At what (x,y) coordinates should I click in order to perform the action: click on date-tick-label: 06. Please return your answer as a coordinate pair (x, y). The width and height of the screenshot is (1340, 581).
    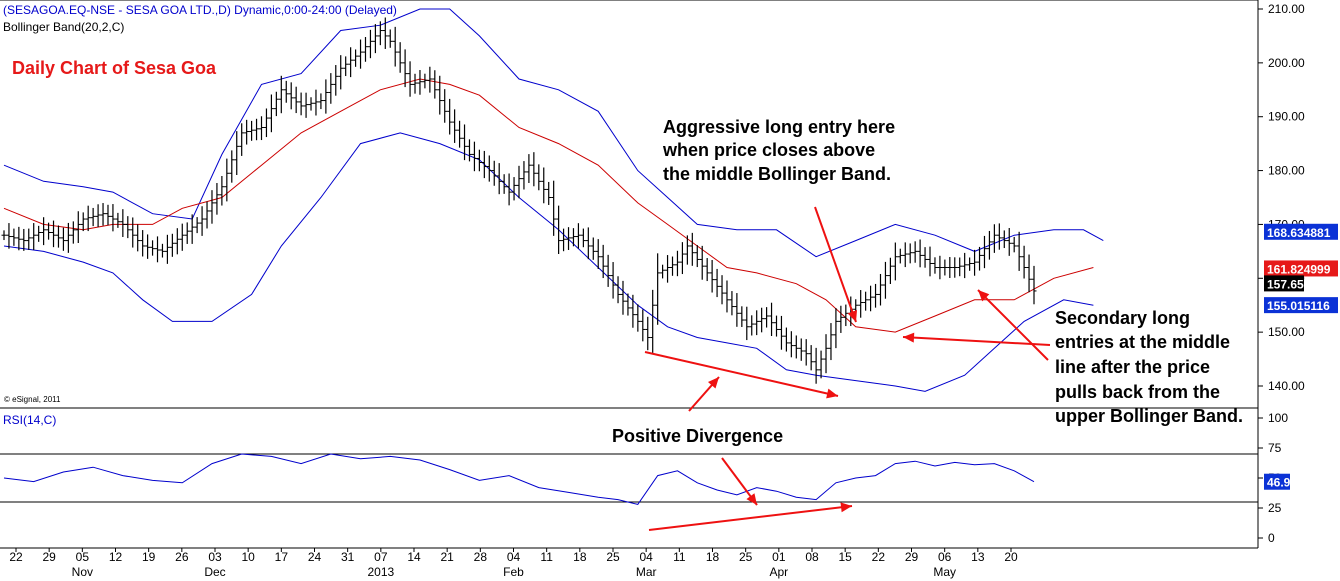
    Looking at the image, I should click on (945, 557).